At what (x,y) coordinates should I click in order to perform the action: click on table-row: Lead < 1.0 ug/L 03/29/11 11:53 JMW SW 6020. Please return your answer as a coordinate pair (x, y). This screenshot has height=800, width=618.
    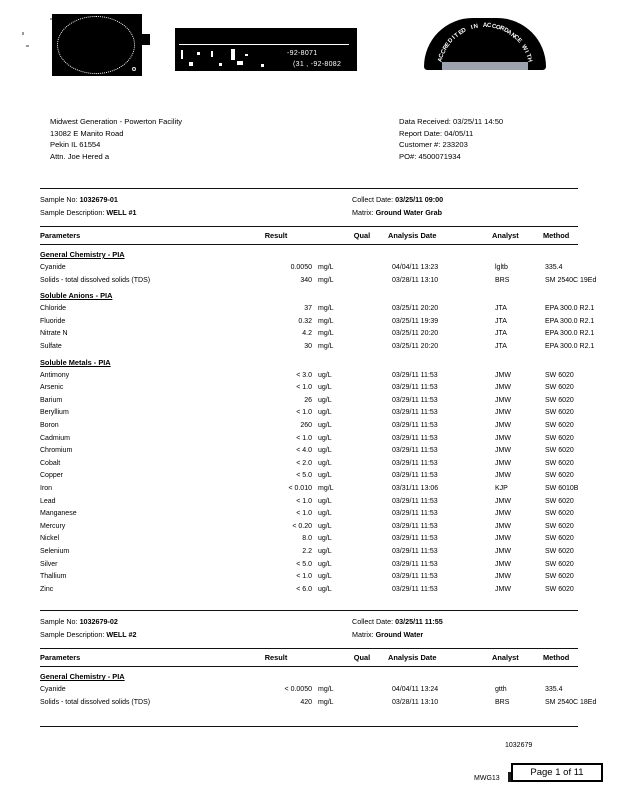
    Looking at the image, I should click on (309, 502).